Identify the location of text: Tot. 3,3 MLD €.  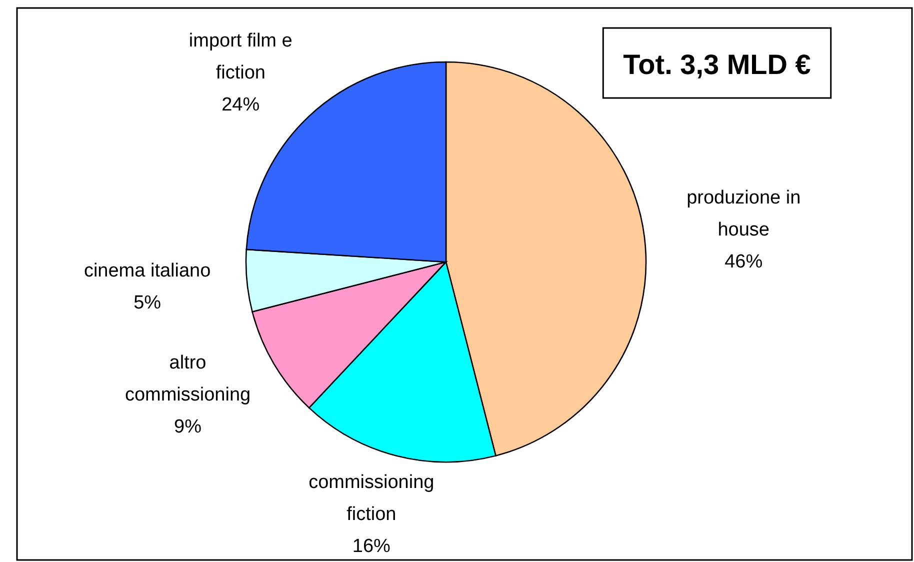
(717, 64).